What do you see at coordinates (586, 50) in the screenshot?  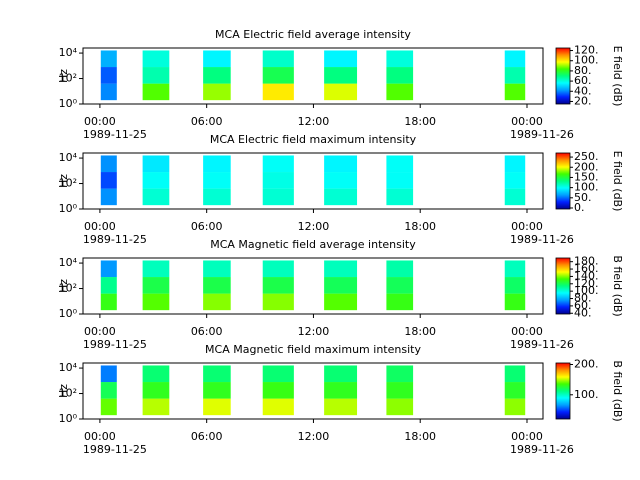 I see `colorbar-tick-label: 120.` at bounding box center [586, 50].